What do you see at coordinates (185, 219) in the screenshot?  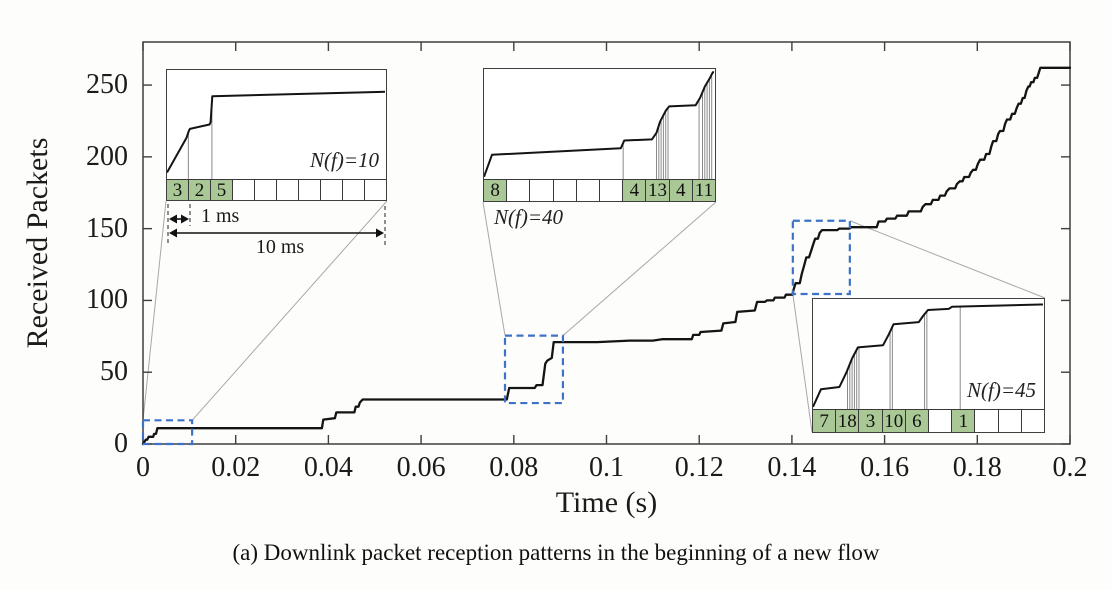 I see `one-ms-arrow-head-right` at bounding box center [185, 219].